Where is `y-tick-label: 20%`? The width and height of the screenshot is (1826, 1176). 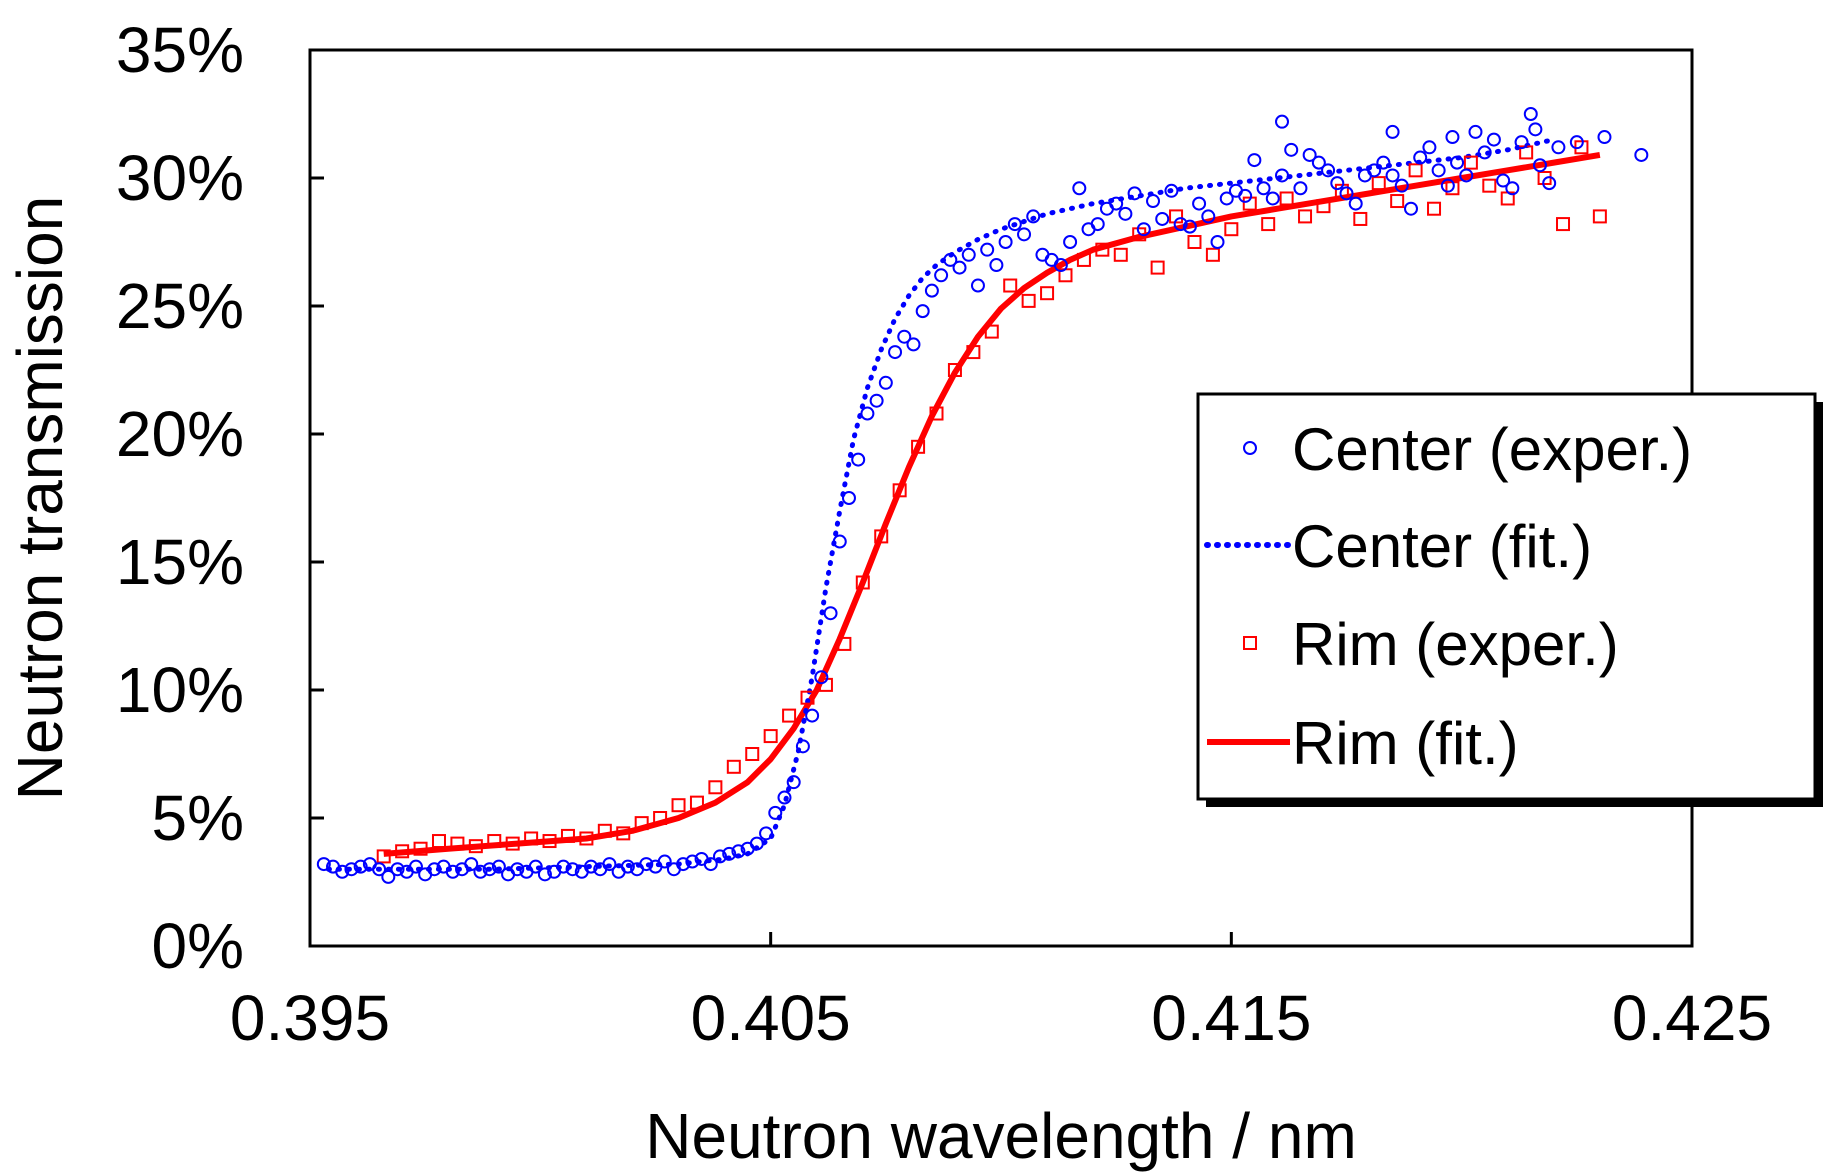 y-tick-label: 20% is located at coordinates (180, 434).